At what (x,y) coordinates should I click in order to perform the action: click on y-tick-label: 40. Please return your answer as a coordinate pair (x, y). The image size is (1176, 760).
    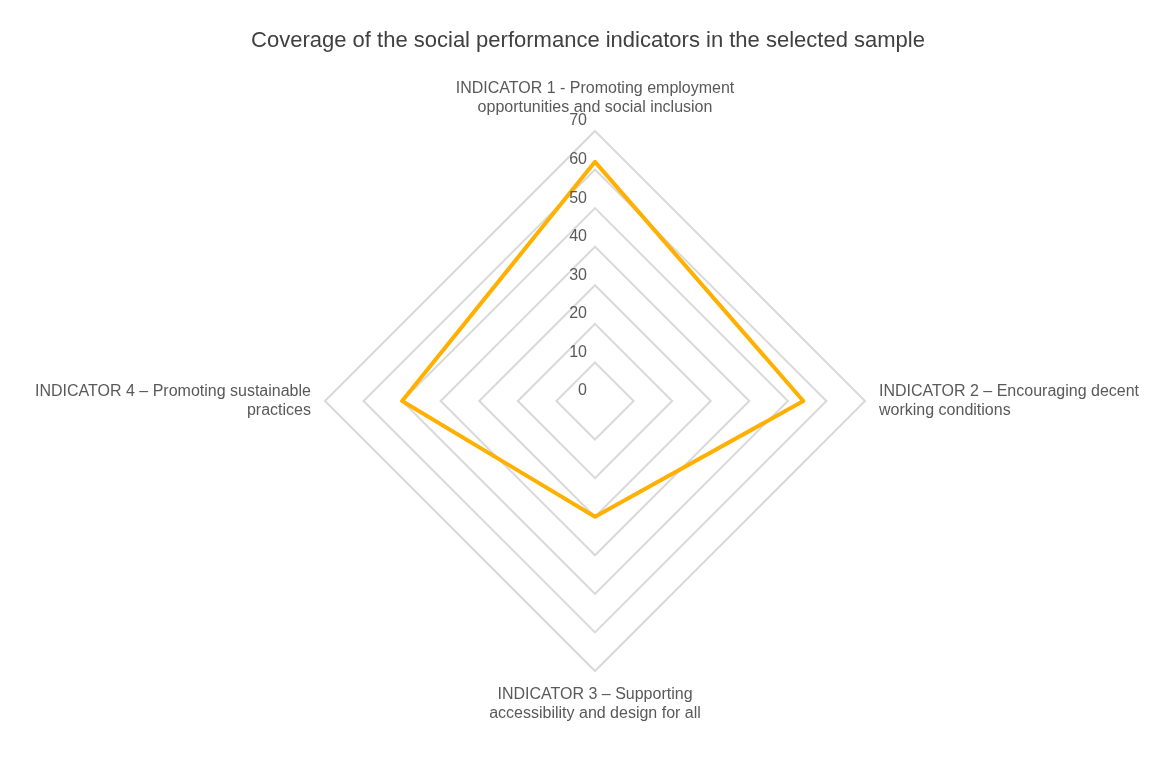
    Looking at the image, I should click on (578, 236).